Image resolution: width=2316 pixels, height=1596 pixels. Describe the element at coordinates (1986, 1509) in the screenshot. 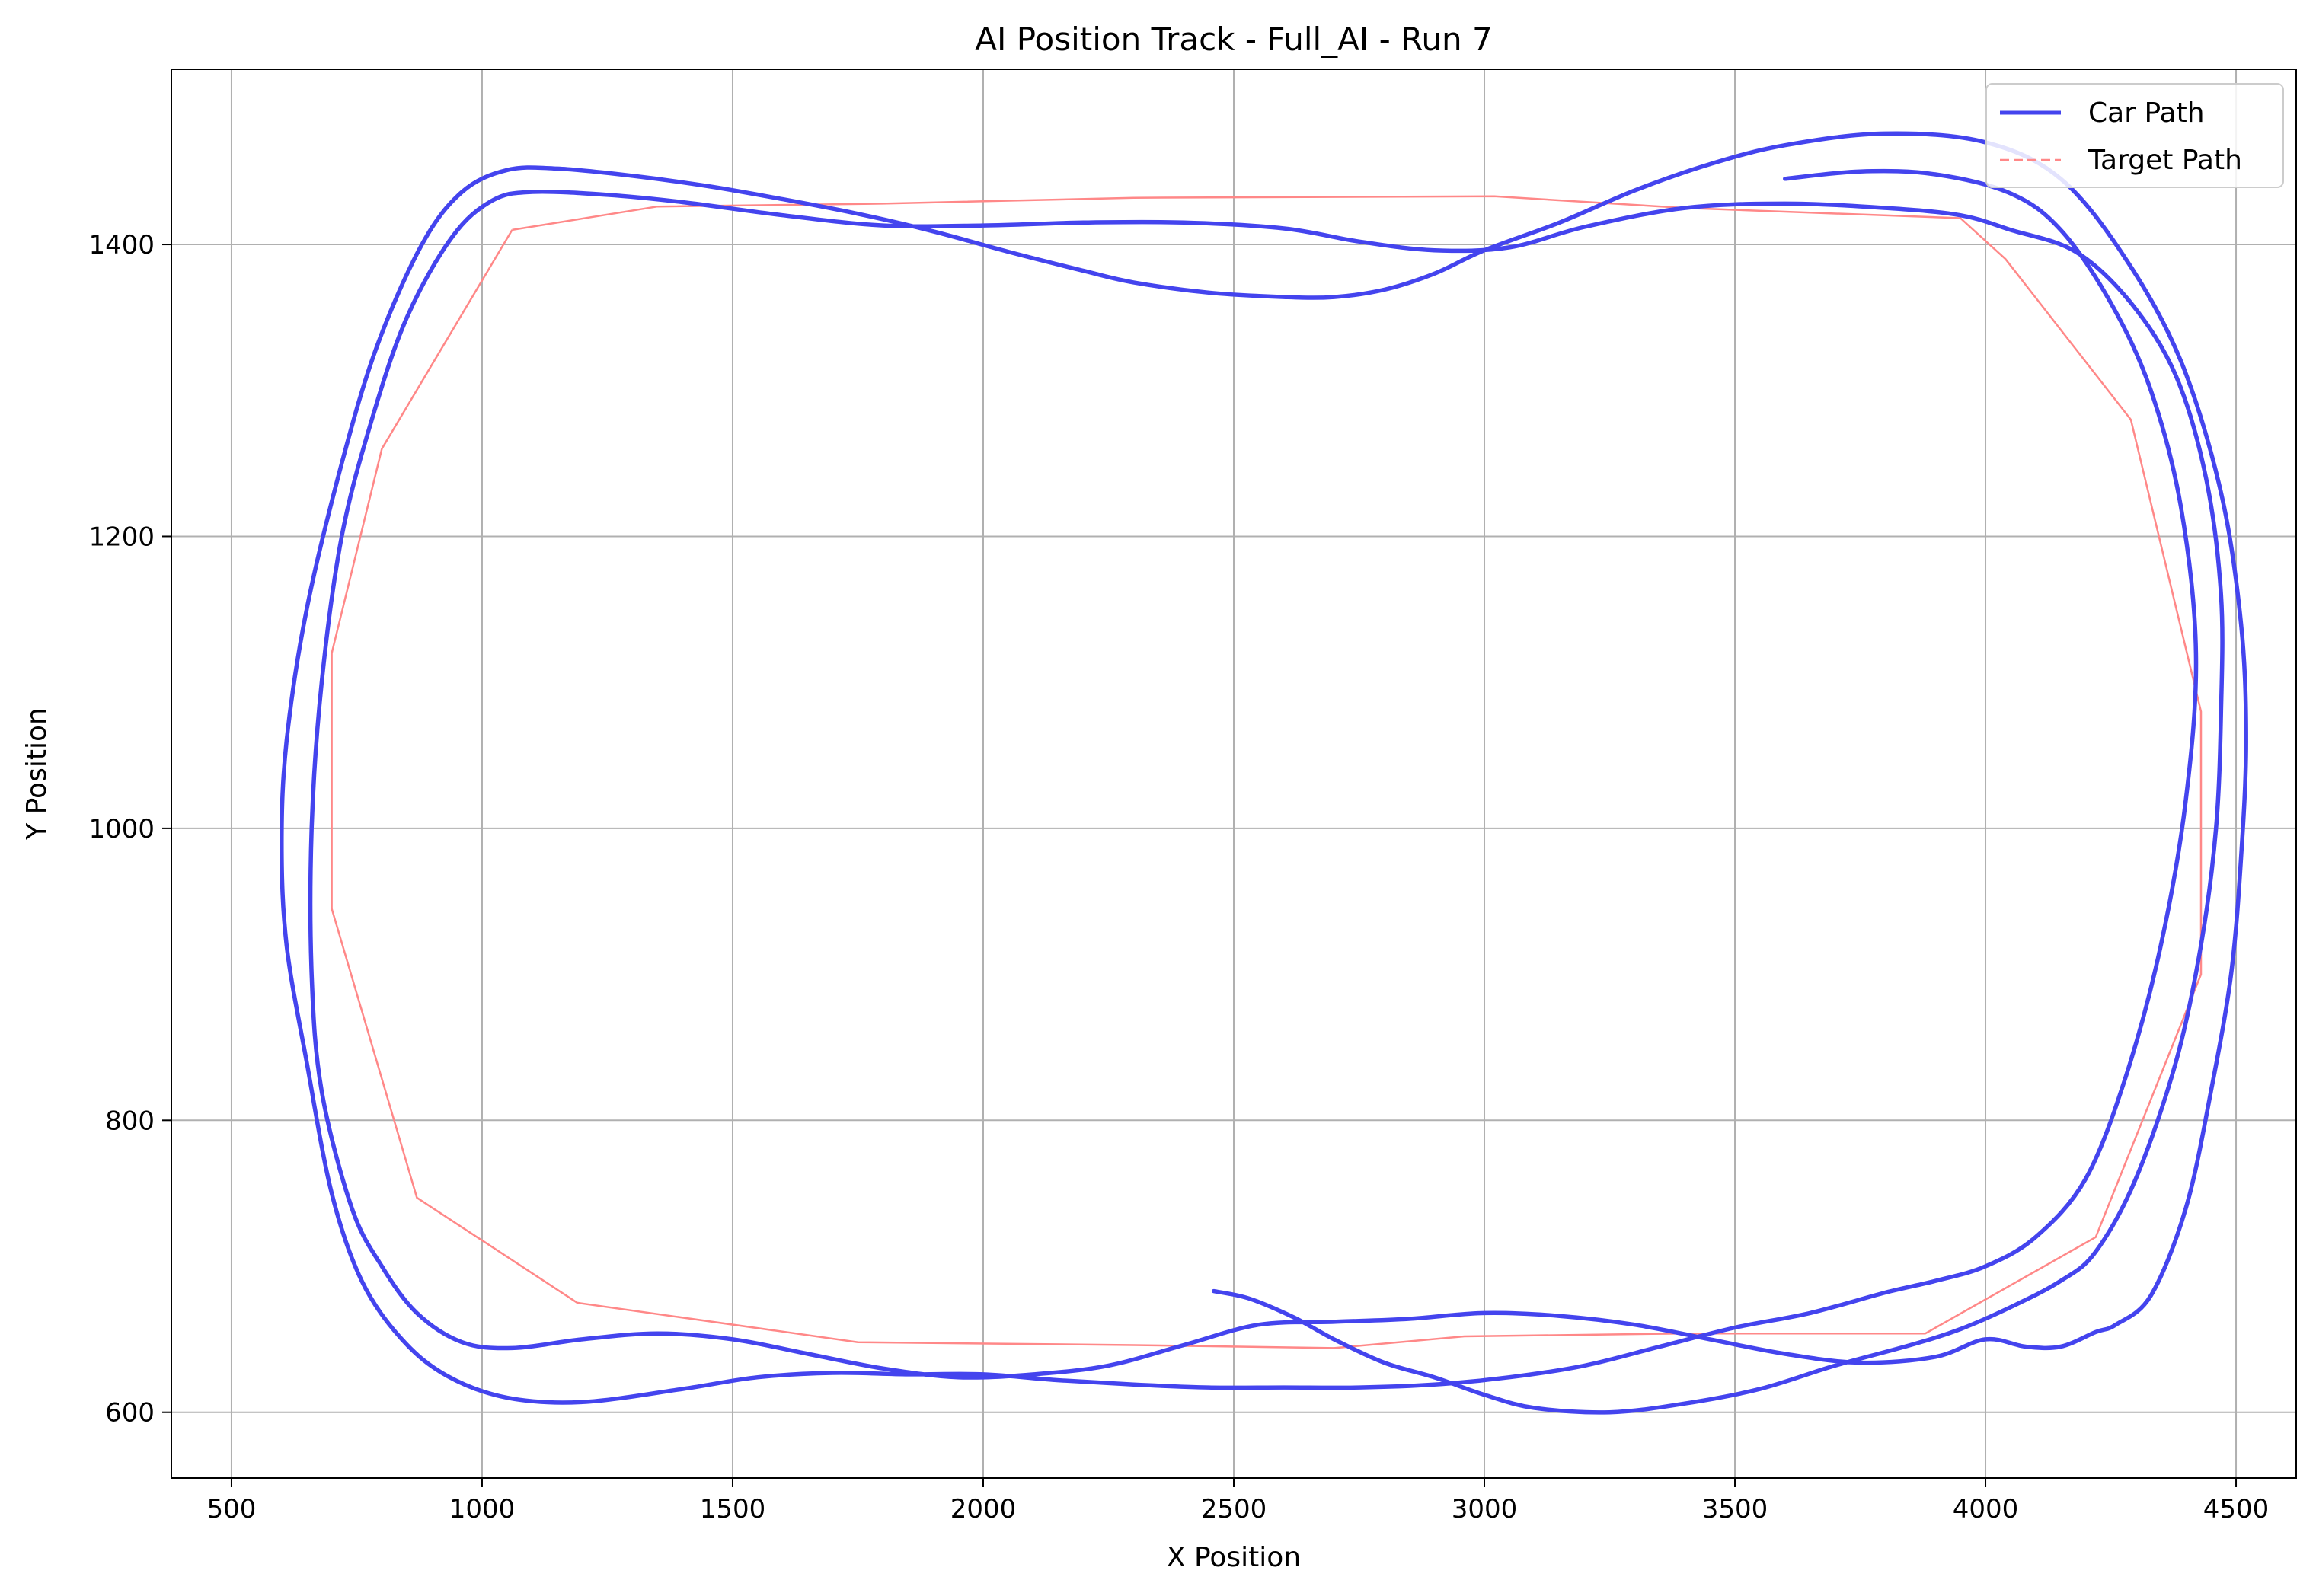

I see `x-tick-label-4000: 4000` at that location.